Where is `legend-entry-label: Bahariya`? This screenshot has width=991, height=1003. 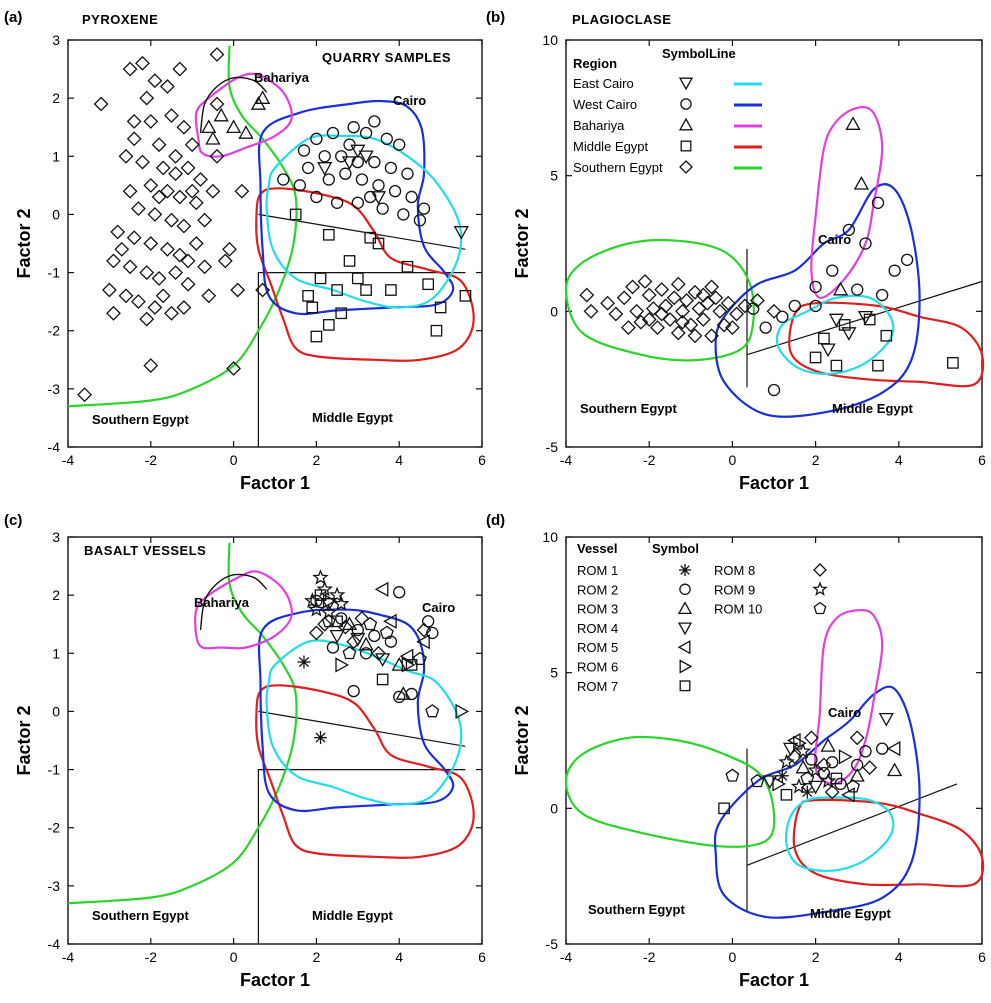
legend-entry-label: Bahariya is located at coordinates (599, 125).